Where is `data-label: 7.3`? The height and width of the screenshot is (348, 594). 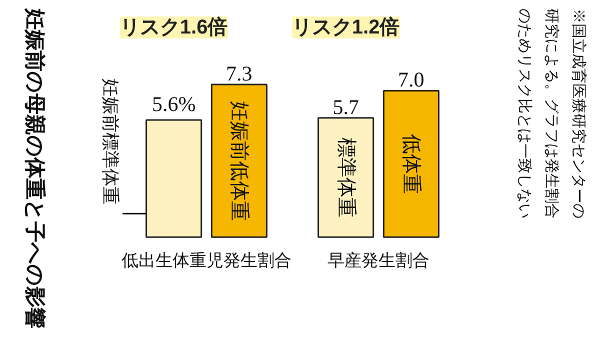
data-label: 7.3 is located at coordinates (239, 73).